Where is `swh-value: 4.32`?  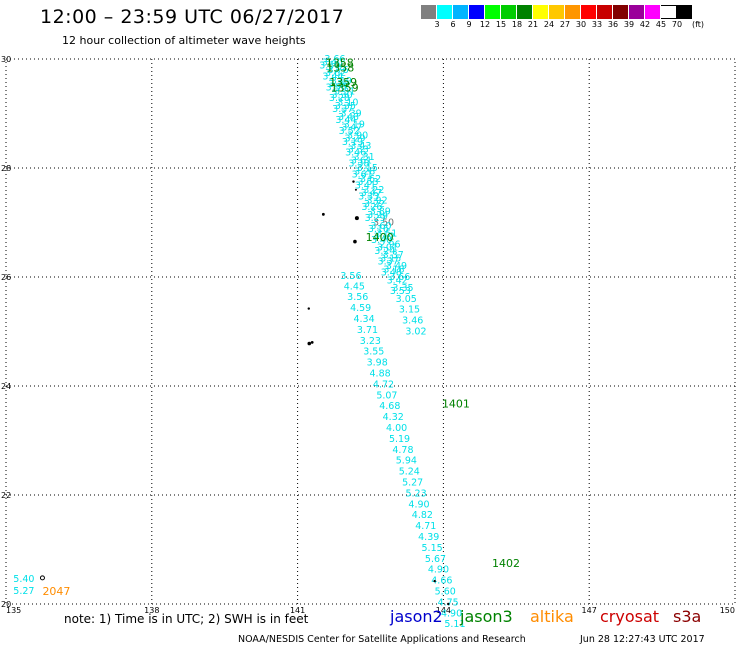 swh-value: 4.32 is located at coordinates (393, 417).